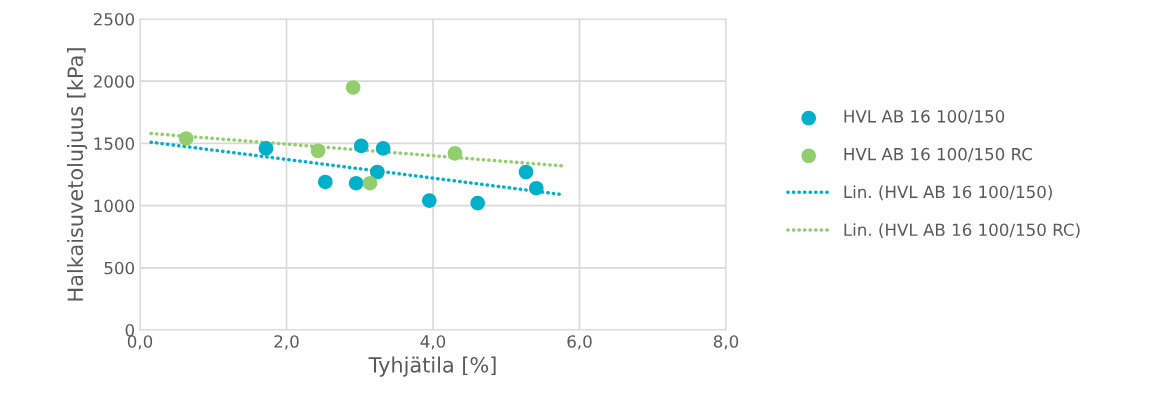 This screenshot has width=1175, height=415. Describe the element at coordinates (962, 230) in the screenshot. I see `legend-label: Lin. (HVL AB 16 100/150 RC)` at that location.